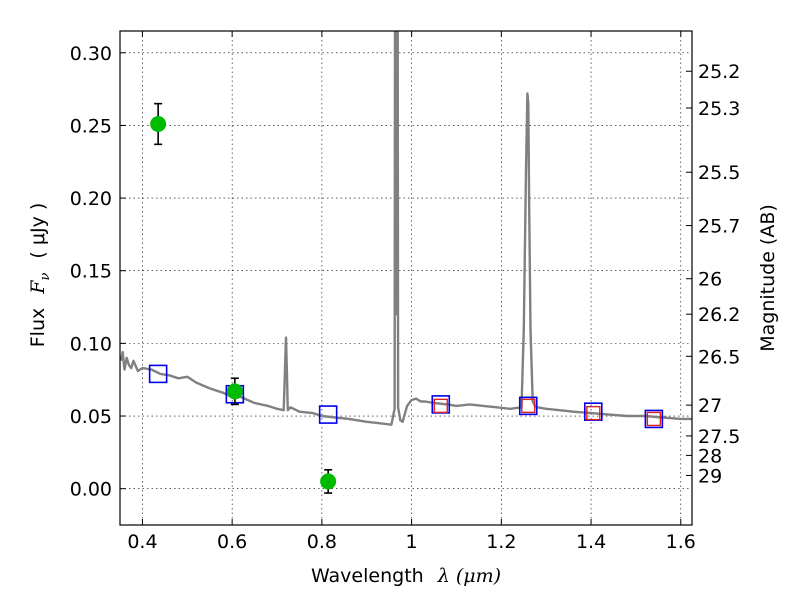 This screenshot has width=800, height=600. What do you see at coordinates (719, 437) in the screenshot?
I see `y2-tick-label: 27.5` at bounding box center [719, 437].